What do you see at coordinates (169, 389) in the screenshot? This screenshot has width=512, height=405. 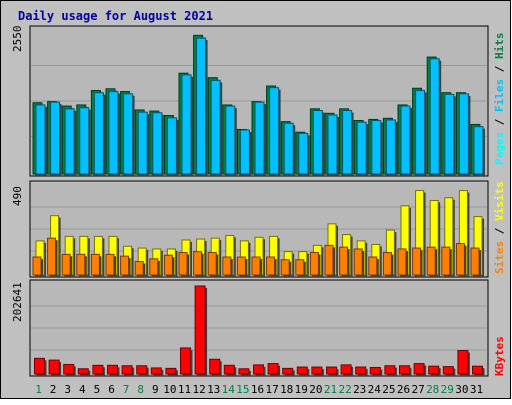 I see `x-tick-label: 10` at bounding box center [169, 389].